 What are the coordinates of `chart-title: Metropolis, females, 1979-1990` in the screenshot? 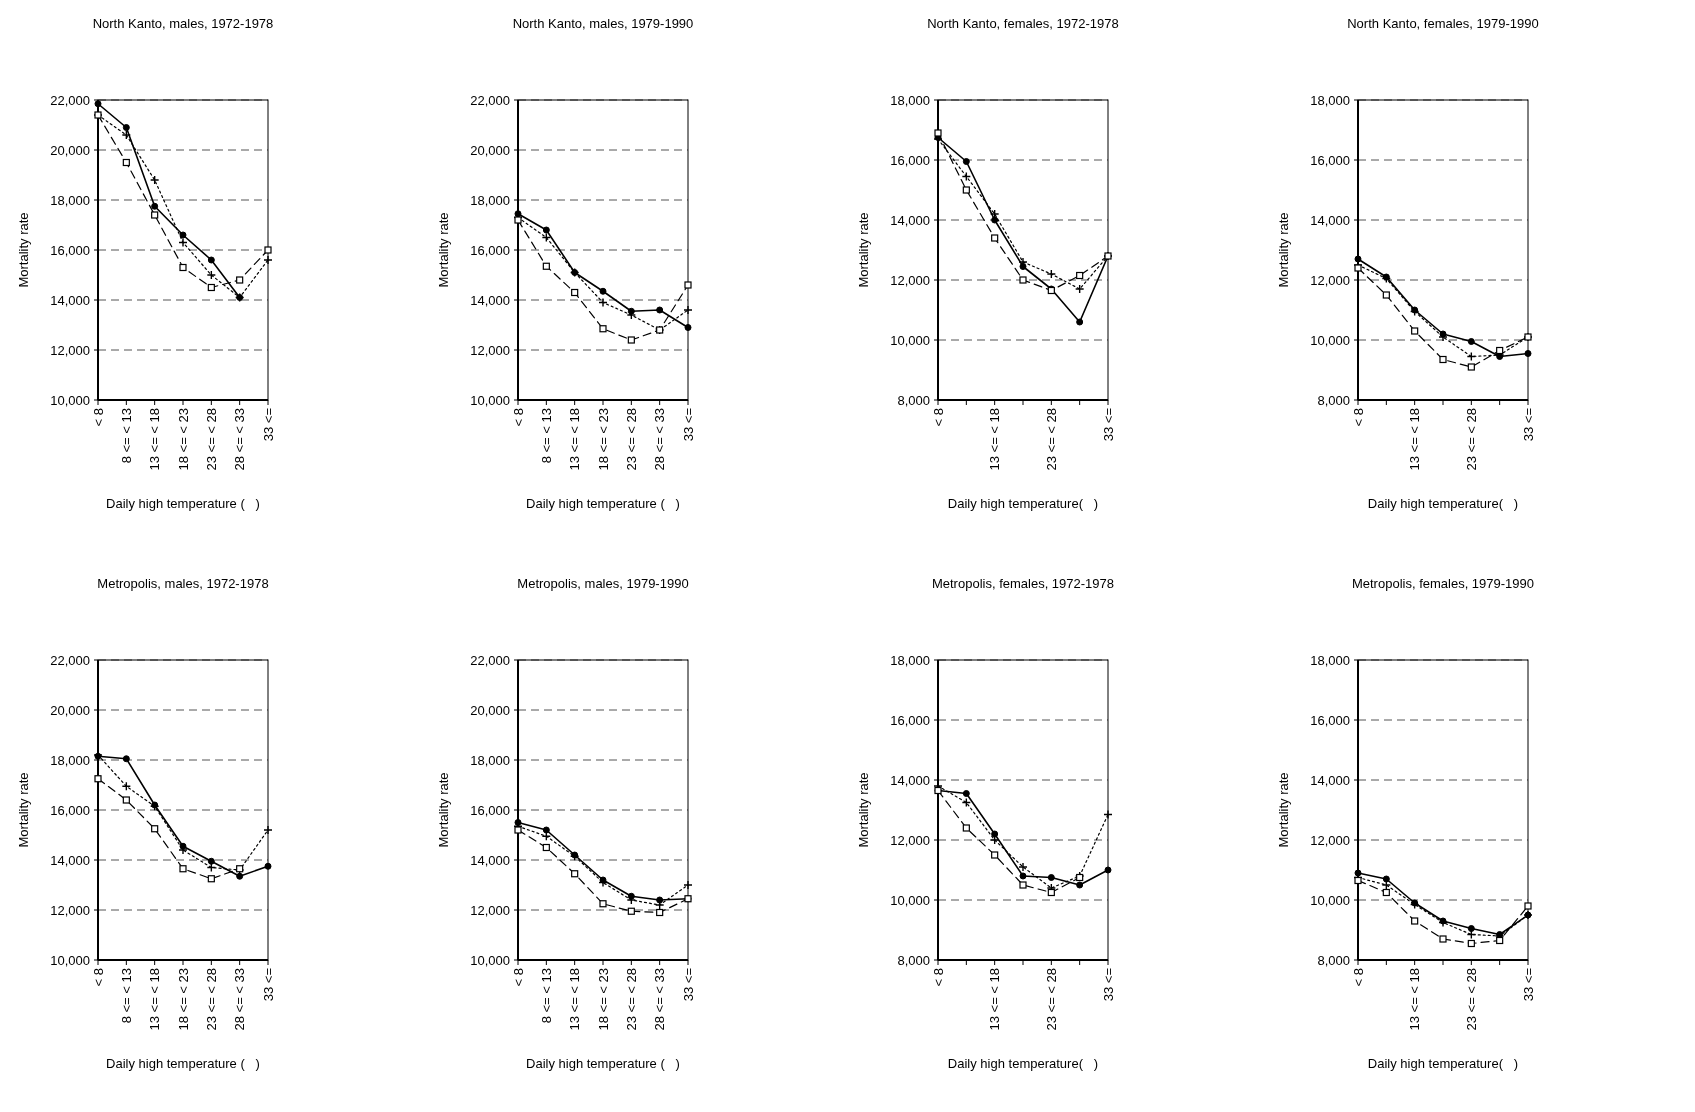 It's located at (1443, 583).